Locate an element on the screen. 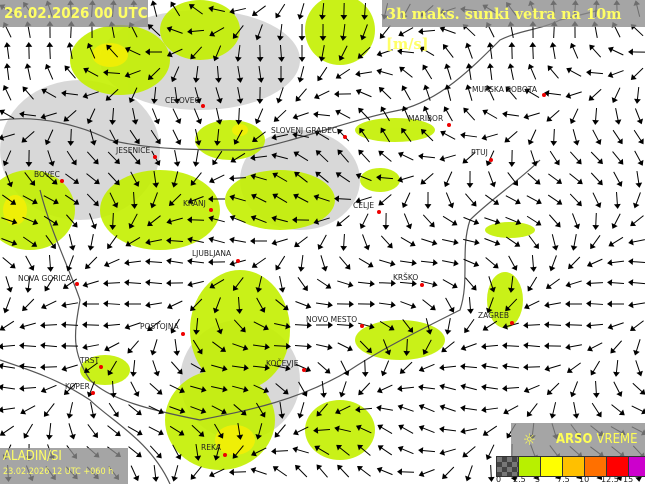 The width and height of the screenshot is (645, 484). city-marker is located at coordinates (225, 455).